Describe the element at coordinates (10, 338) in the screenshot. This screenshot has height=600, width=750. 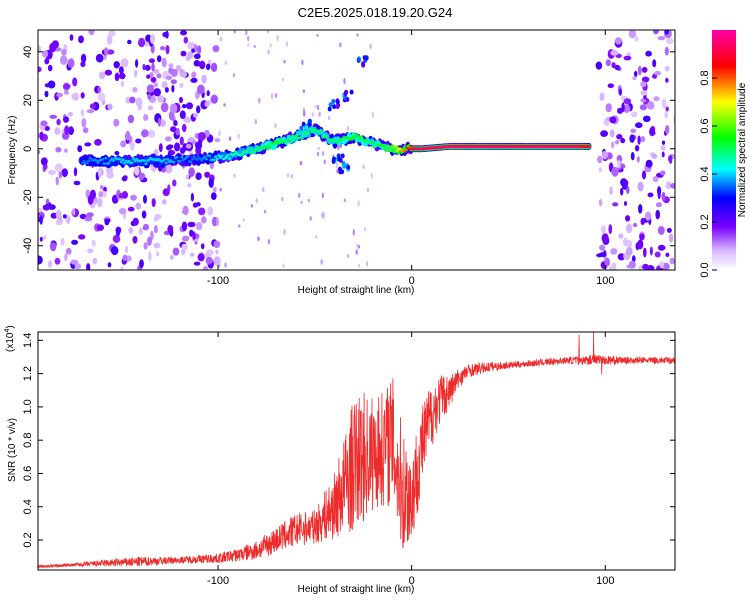
I see `svg-text: (x104)` at that location.